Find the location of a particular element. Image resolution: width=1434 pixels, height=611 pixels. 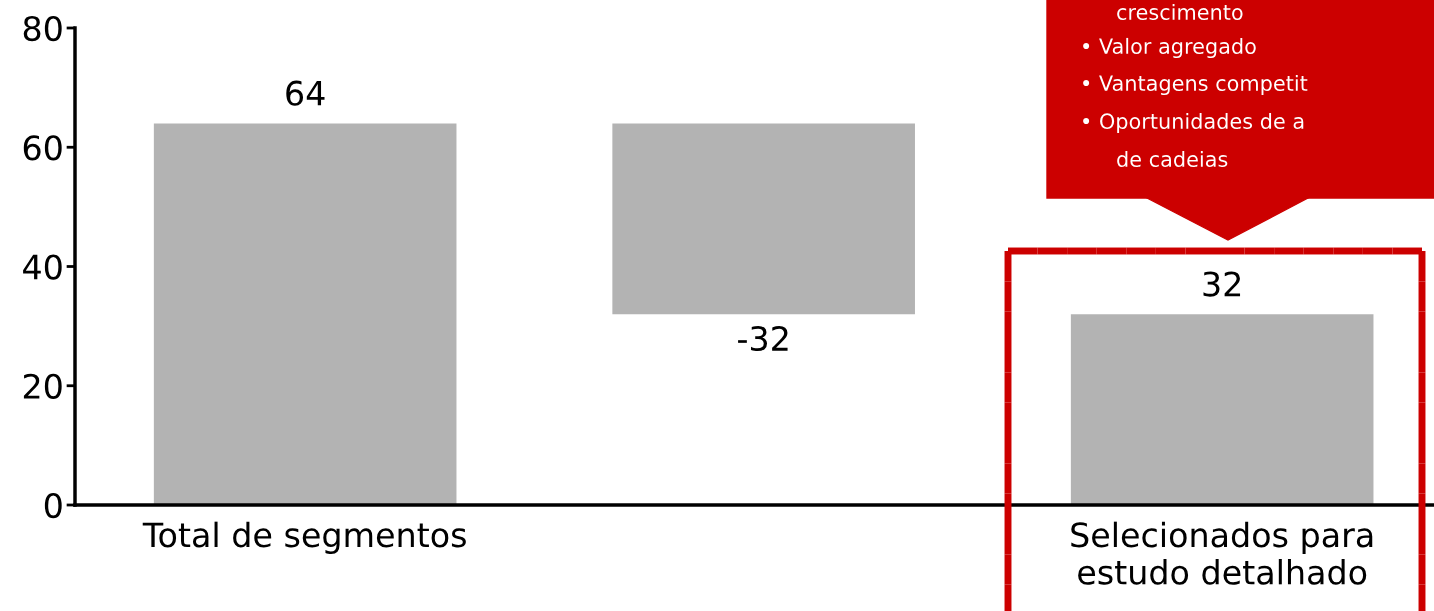

x-tick-label: Selecionados para estudo detalhado is located at coordinates (1222, 553).